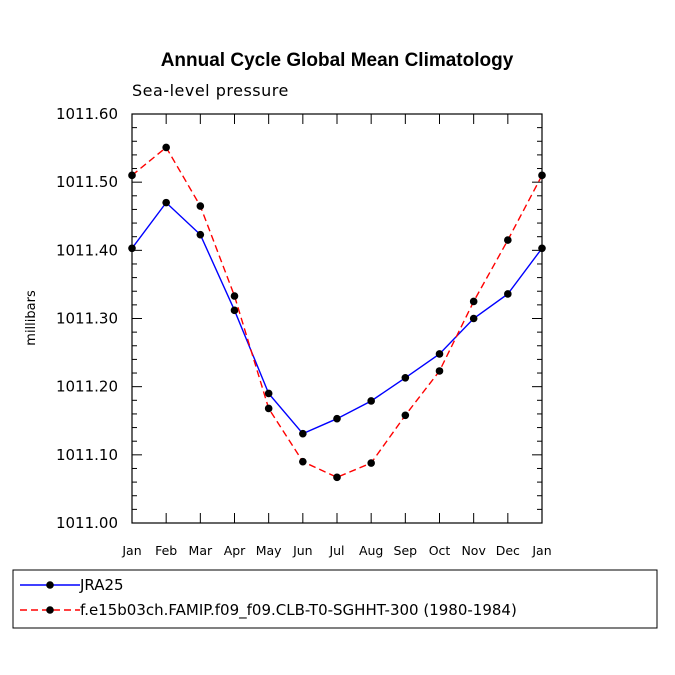 The image size is (675, 675). Describe the element at coordinates (235, 550) in the screenshot. I see `x-tick-label: Apr` at that location.